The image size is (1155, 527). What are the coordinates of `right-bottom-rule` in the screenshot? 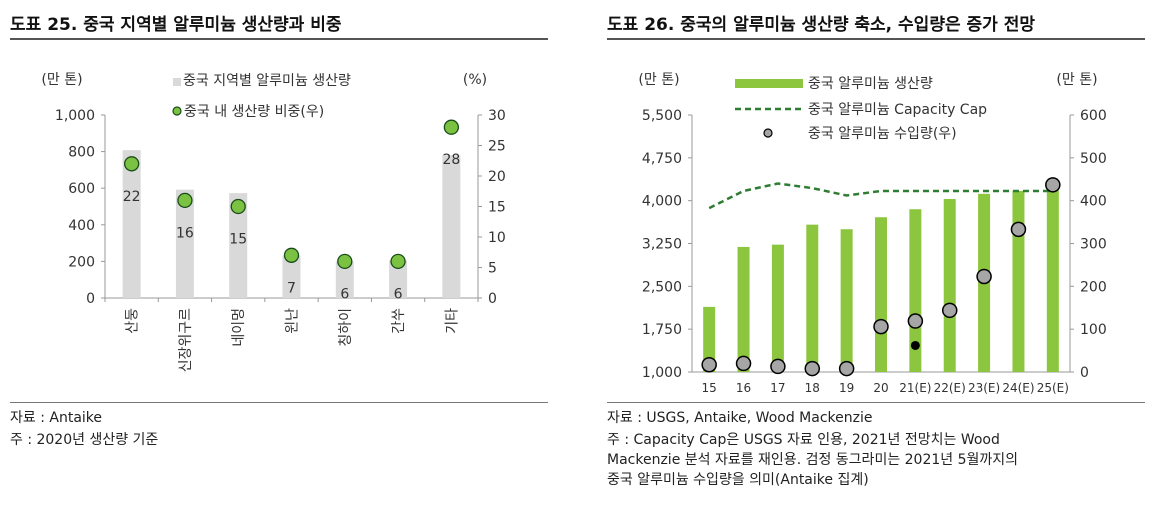 It's located at (876, 402).